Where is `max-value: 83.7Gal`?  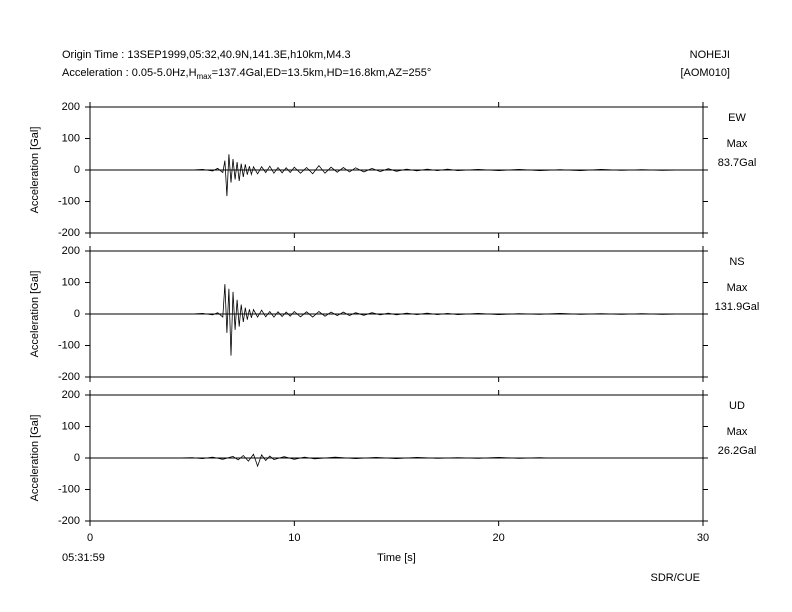 max-value: 83.7Gal is located at coordinates (737, 163).